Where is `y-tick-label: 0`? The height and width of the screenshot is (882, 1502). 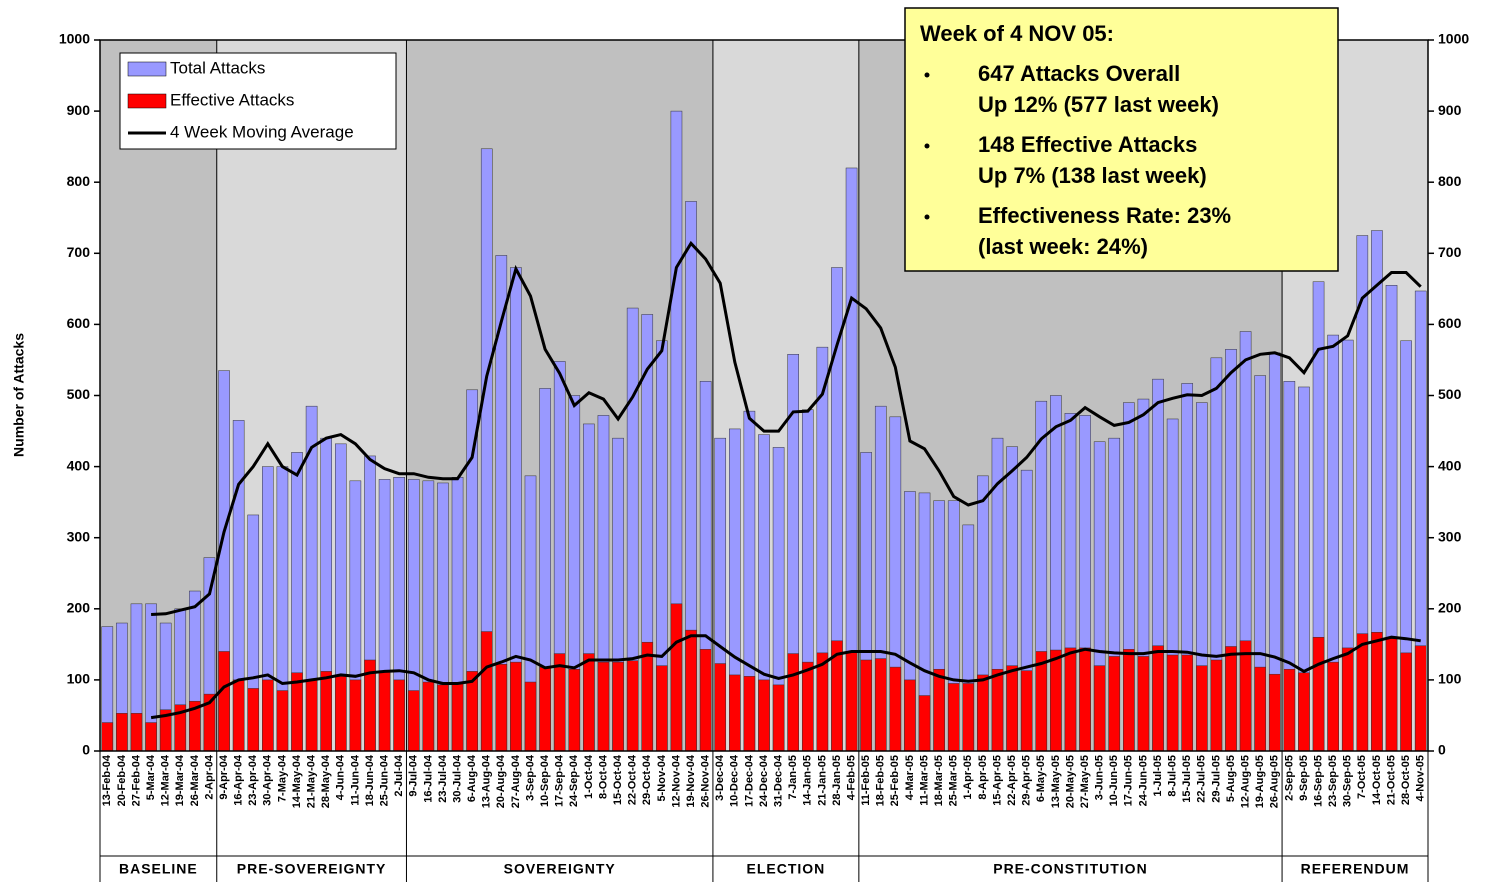
y-tick-label: 0 is located at coordinates (86, 750).